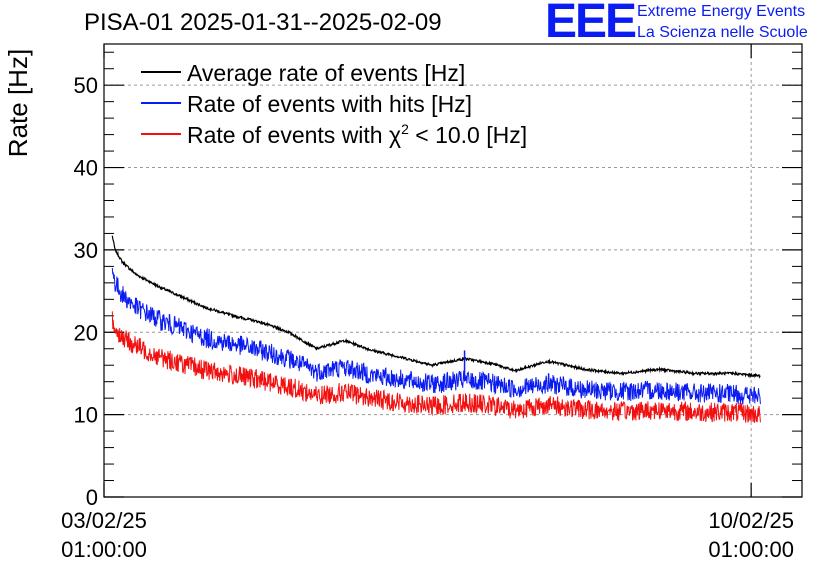 The image size is (836, 572). I want to click on y-tick-label: 50, so click(86, 85).